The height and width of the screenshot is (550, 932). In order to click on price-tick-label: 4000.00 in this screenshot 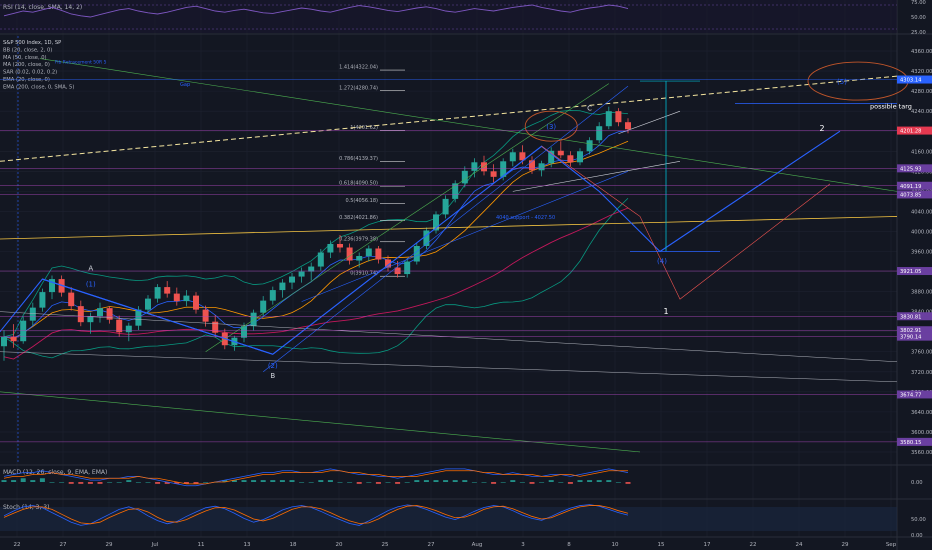, I will do `click(921, 232)`.